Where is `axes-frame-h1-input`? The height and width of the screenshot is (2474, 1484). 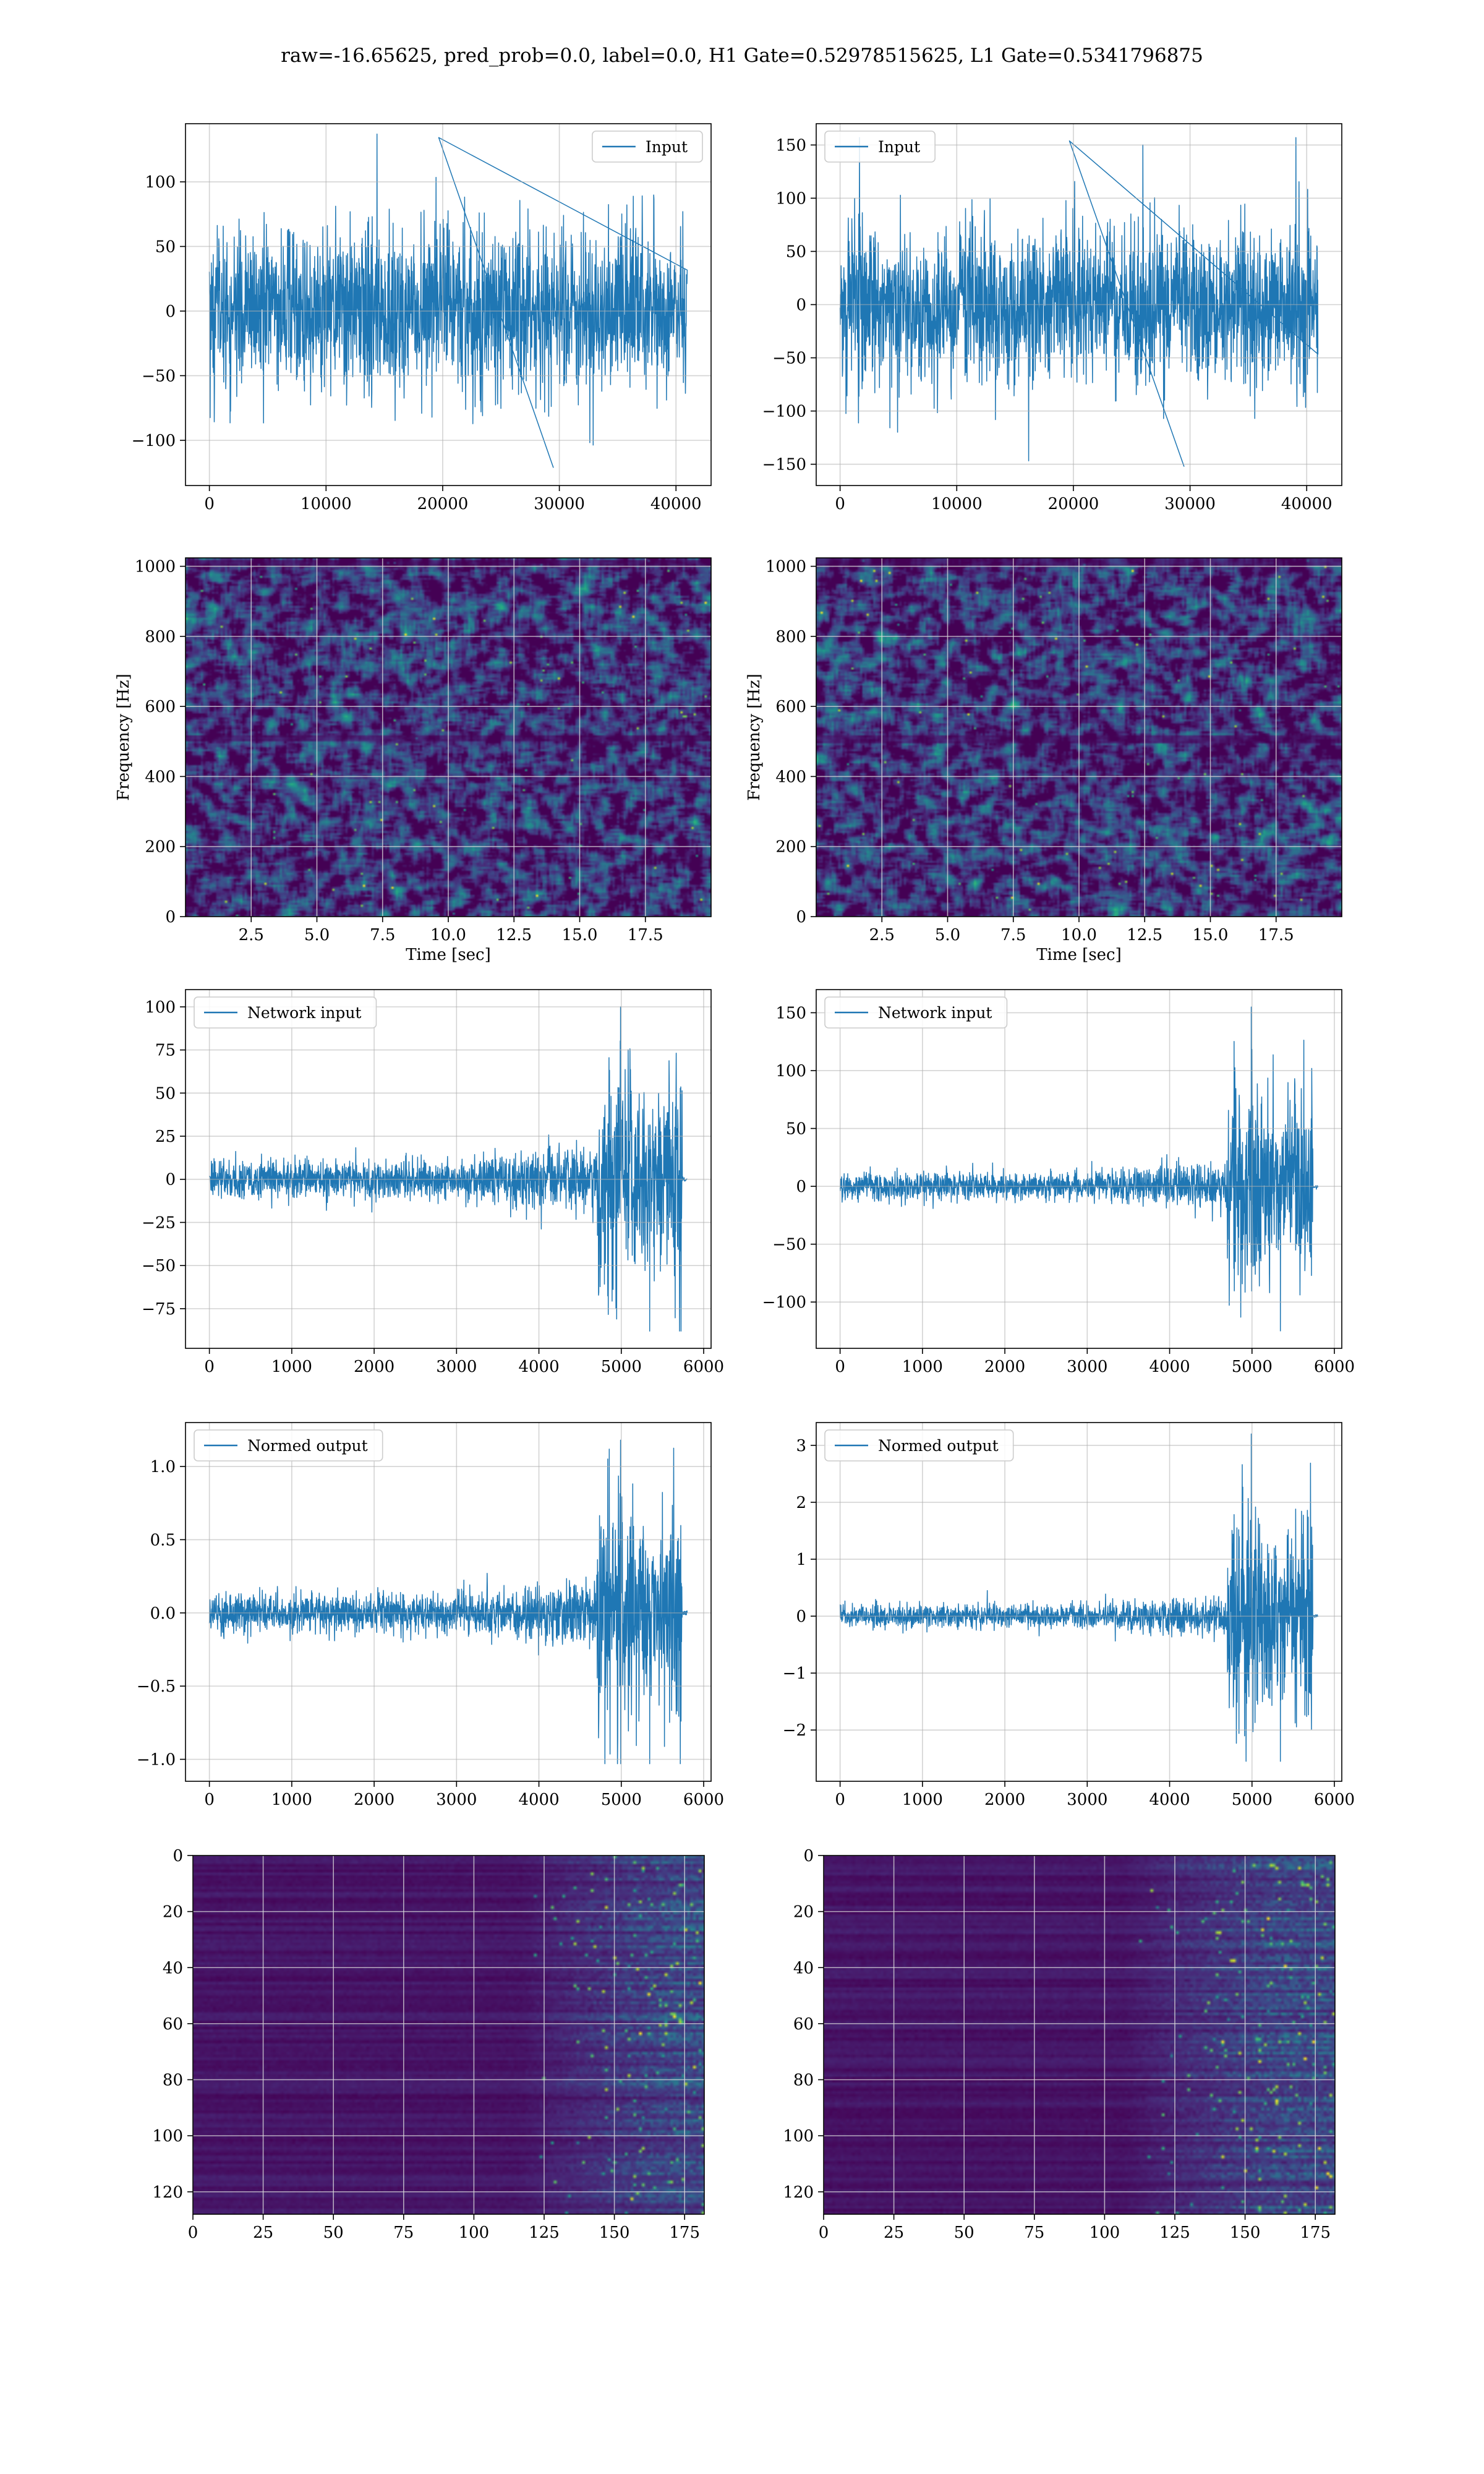
axes-frame-h1-input is located at coordinates (448, 304).